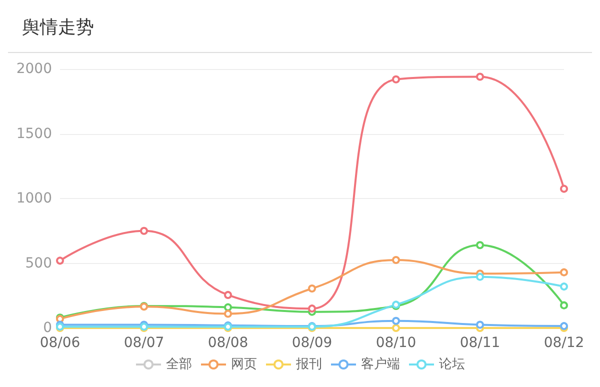  I want to click on legend-label: 论坛, so click(452, 364).